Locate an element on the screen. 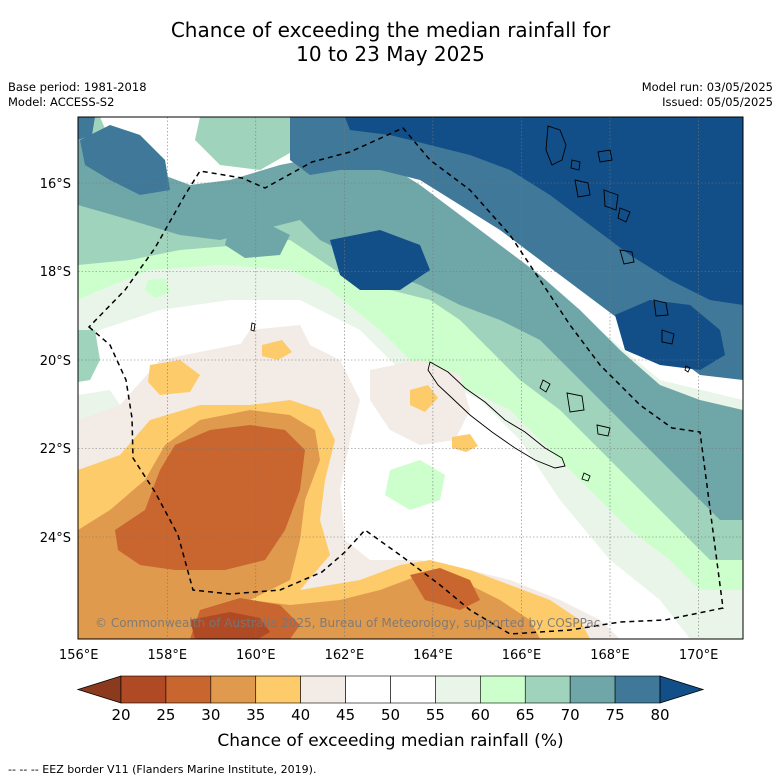 The image size is (781, 781). colorbar-tick-label: 75 is located at coordinates (615, 715).